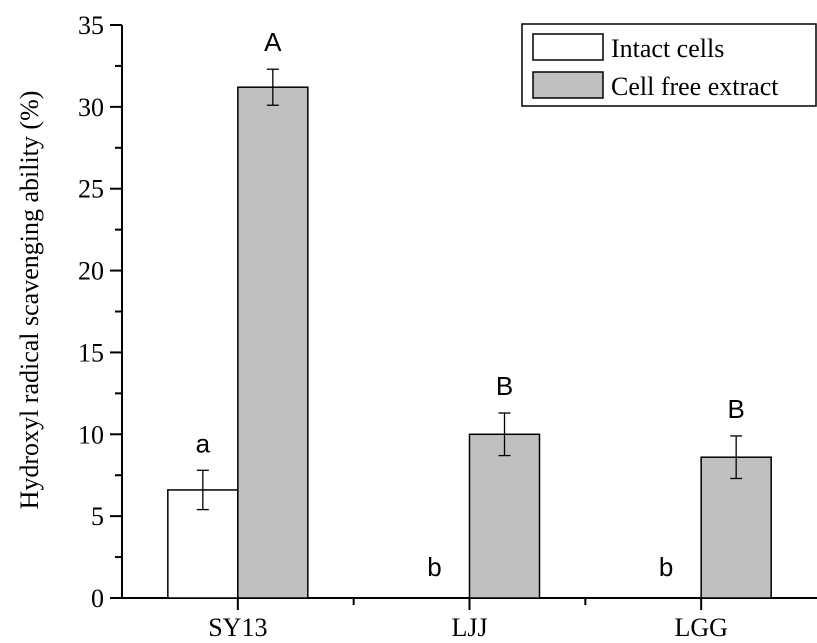  Describe the element at coordinates (91, 25) in the screenshot. I see `y-tick-label: 35` at that location.